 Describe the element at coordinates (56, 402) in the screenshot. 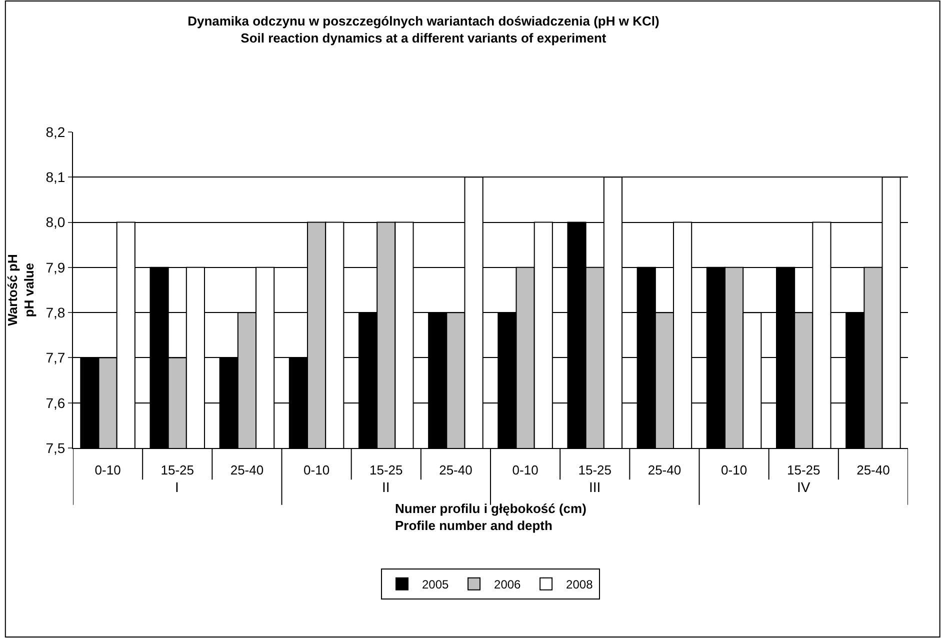

I see `y-tick-label: 7,6` at that location.